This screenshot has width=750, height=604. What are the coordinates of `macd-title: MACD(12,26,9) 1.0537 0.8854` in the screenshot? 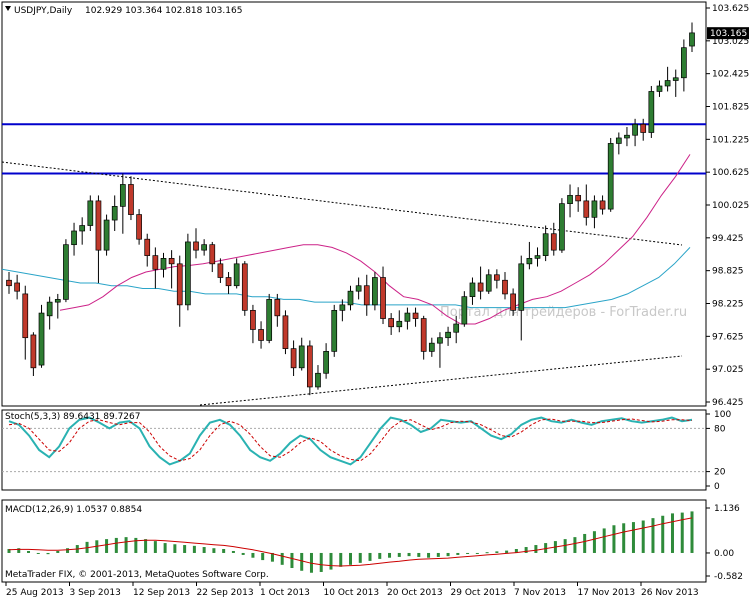 It's located at (73, 510).